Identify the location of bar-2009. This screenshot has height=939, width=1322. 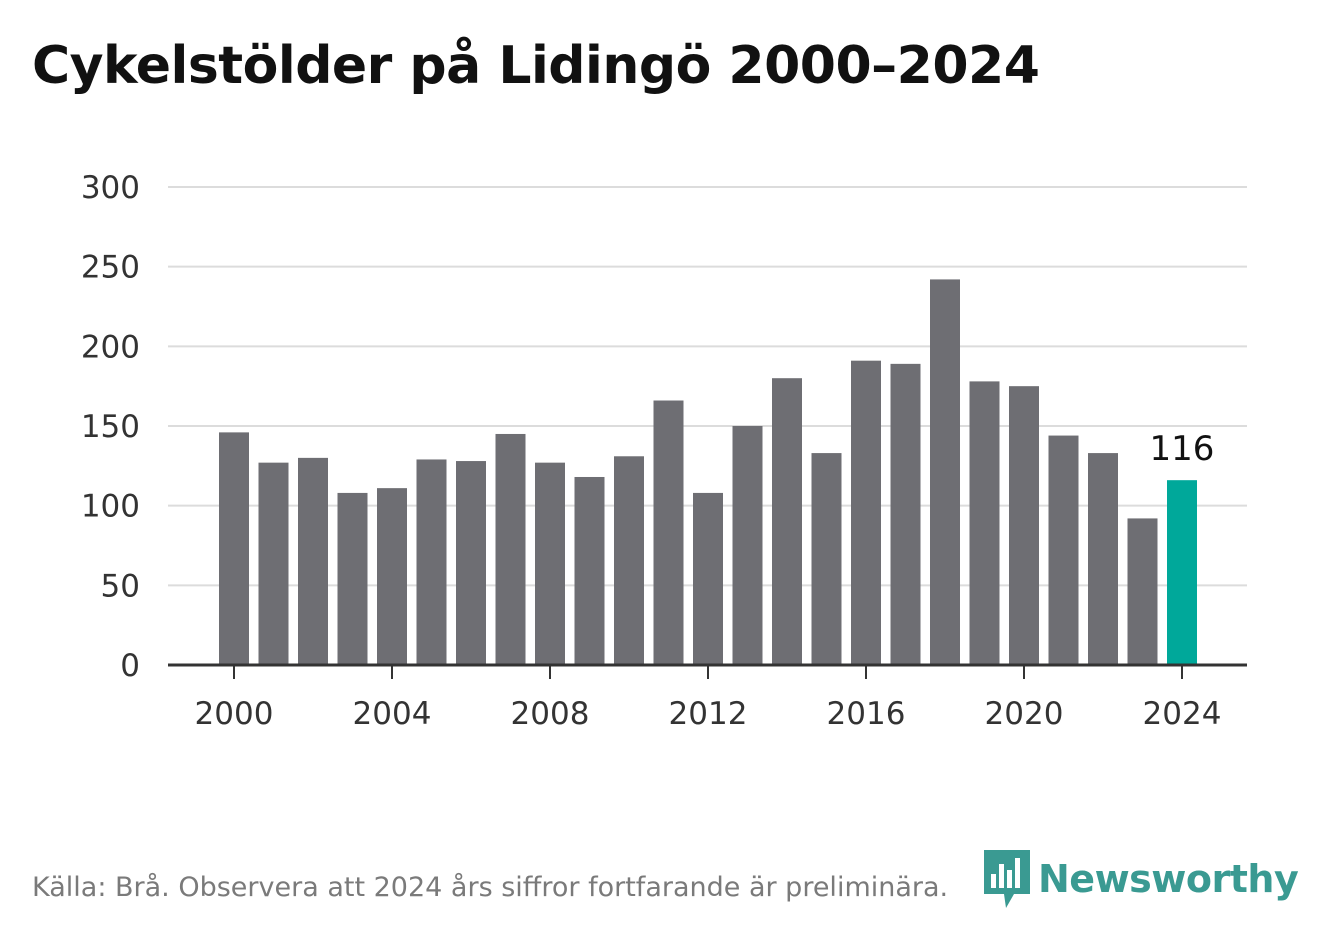
(589, 570).